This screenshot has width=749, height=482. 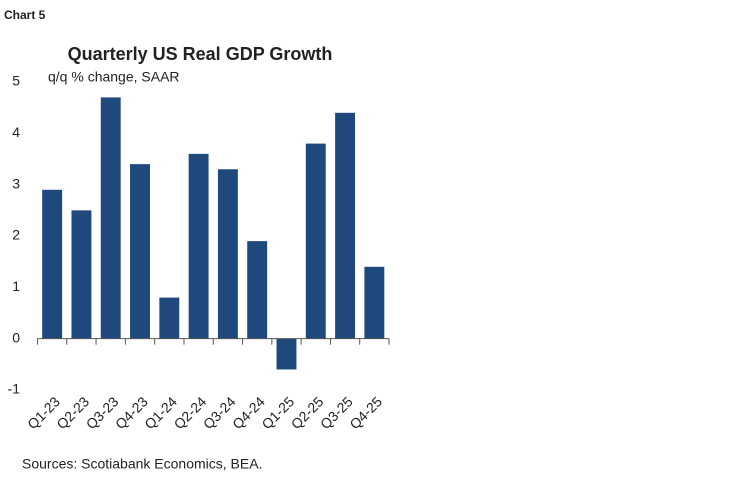 I want to click on chart-subtitle: q/q % change, SAAR, so click(x=114, y=77).